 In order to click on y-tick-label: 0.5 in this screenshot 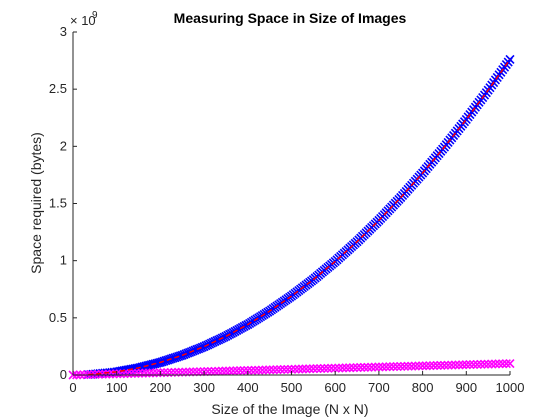, I will do `click(58, 317)`.